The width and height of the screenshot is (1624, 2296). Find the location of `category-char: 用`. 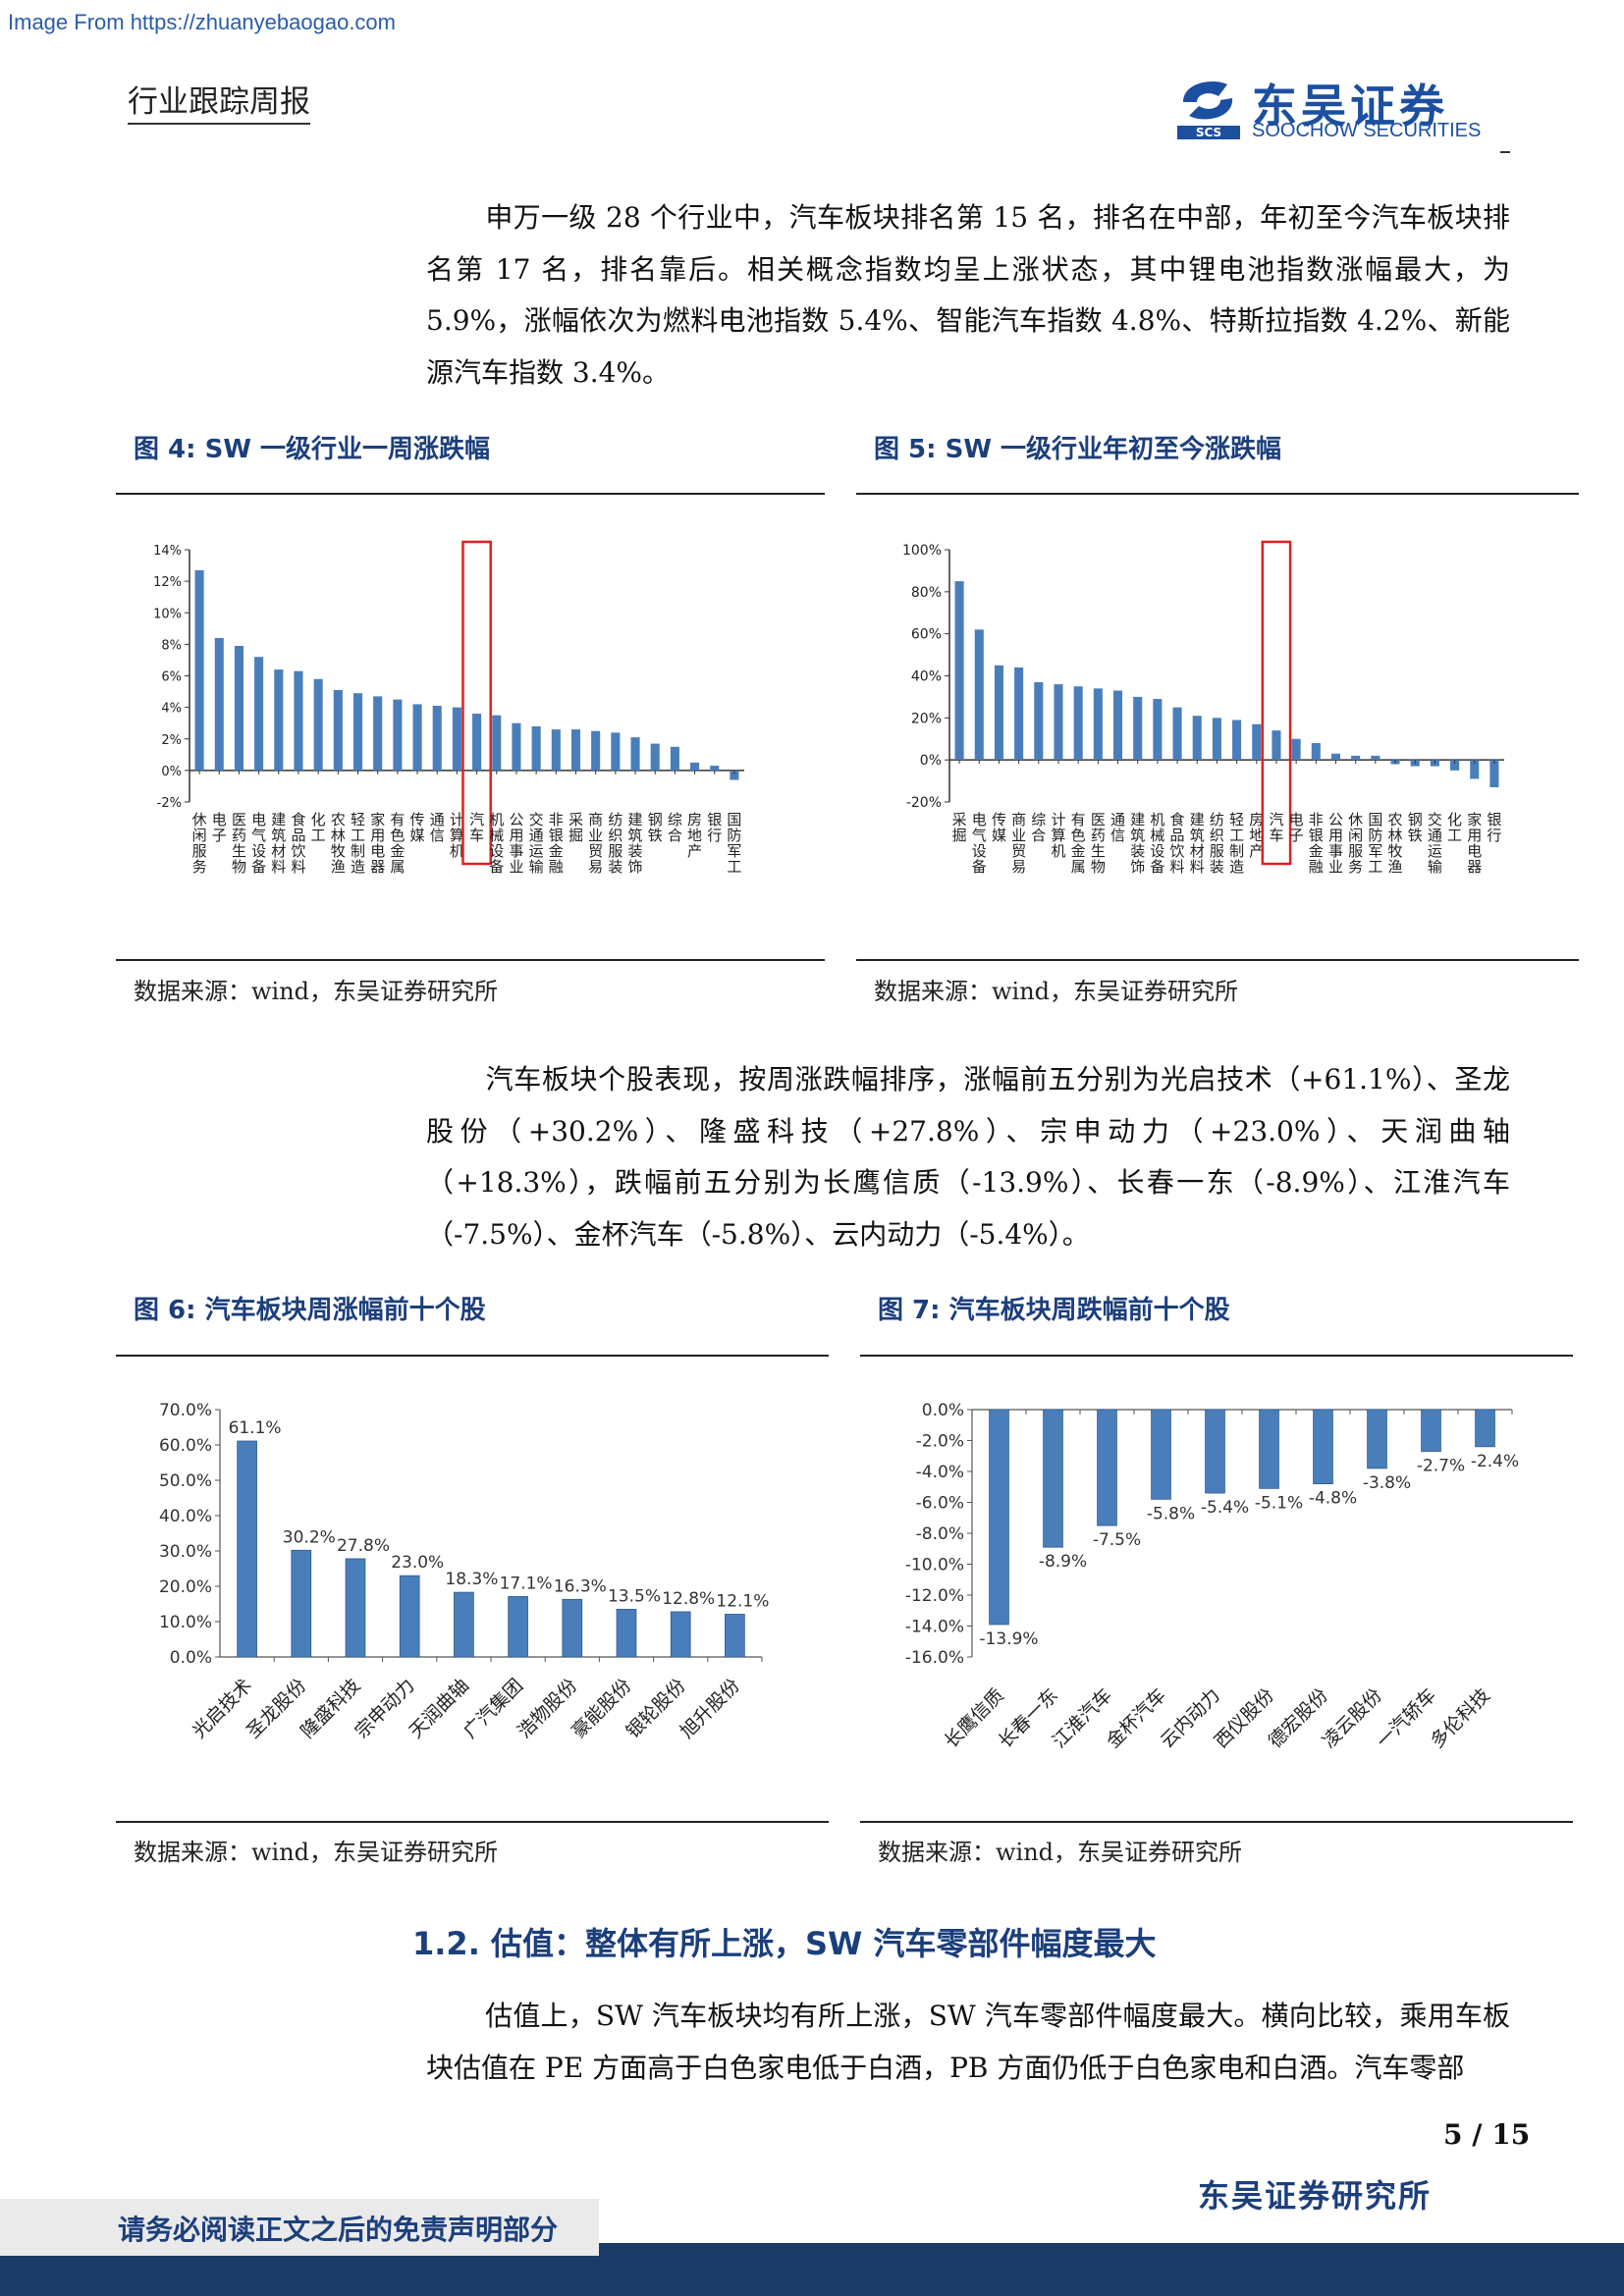

category-char: 用 is located at coordinates (516, 836).